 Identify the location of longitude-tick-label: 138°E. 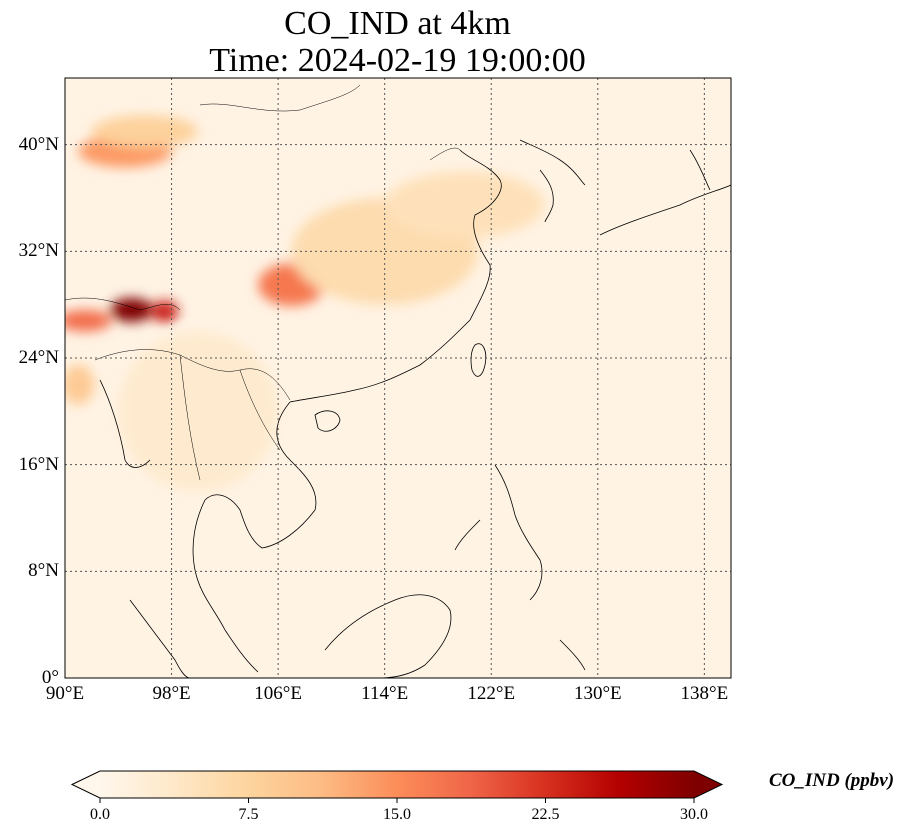
(704, 693).